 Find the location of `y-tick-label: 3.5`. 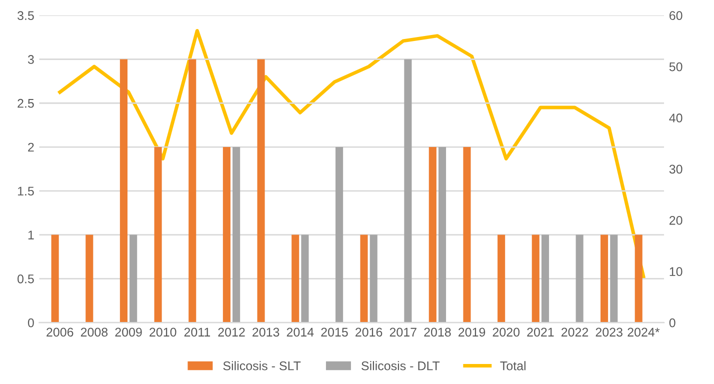

y-tick-label: 3.5 is located at coordinates (26, 15).